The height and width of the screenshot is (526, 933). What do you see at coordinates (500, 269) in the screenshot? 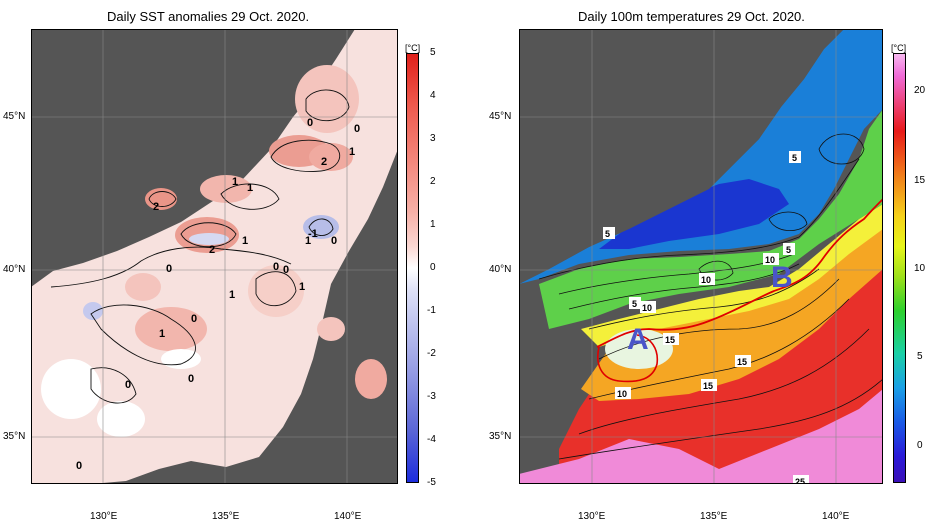
I see `right-lat-label: 40°N` at bounding box center [500, 269].